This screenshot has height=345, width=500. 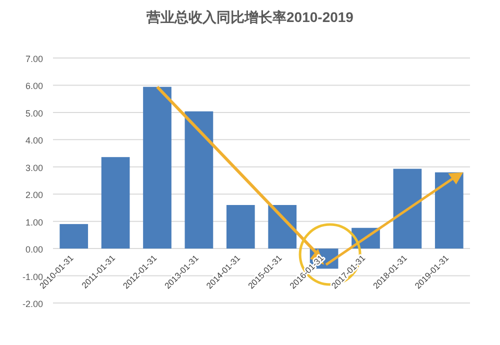 What do you see at coordinates (32, 304) in the screenshot?
I see `y-tick-label: -2.00` at bounding box center [32, 304].